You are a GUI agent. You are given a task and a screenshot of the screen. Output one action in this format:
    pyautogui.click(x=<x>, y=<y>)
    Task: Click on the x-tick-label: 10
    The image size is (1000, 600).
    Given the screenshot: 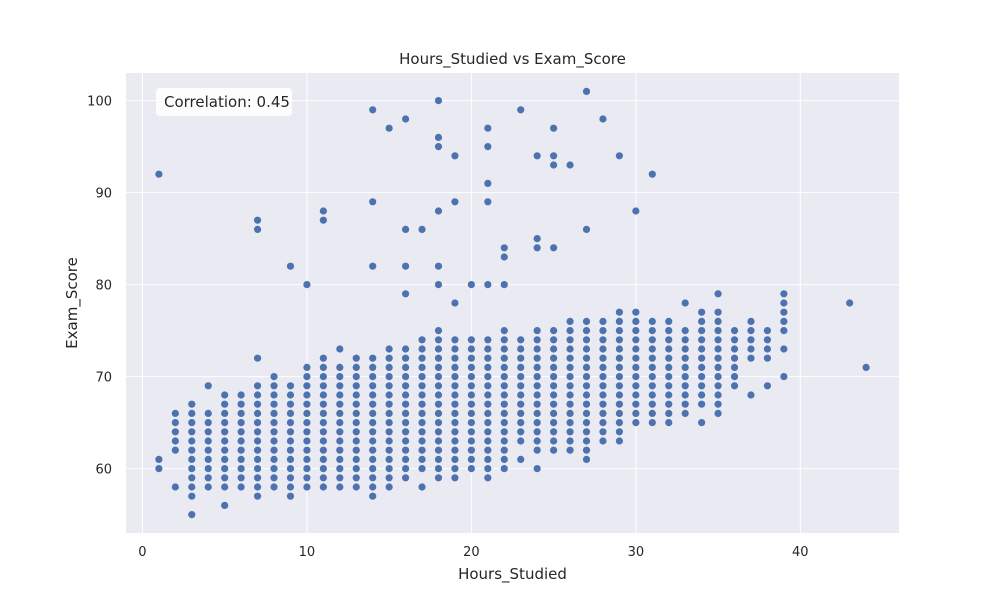 What is the action you would take?
    pyautogui.click(x=307, y=552)
    